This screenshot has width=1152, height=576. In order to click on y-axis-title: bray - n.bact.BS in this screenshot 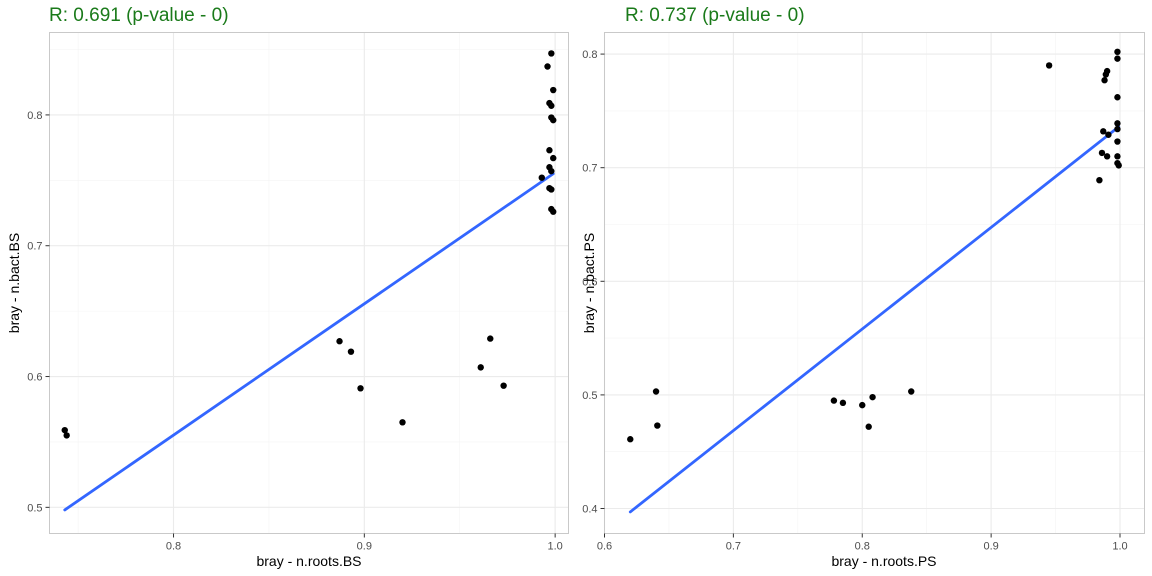, I will do `click(14, 283)`.